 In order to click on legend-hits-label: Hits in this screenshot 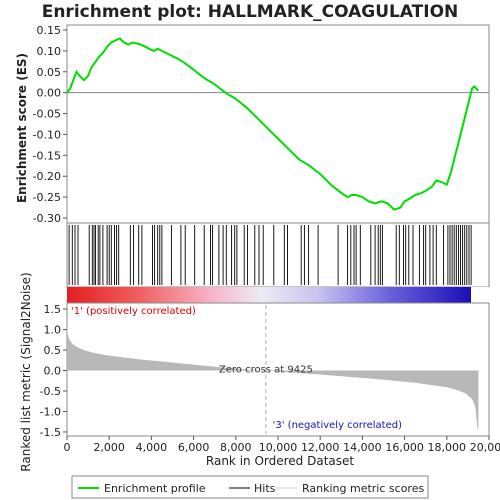, I will do `click(265, 488)`.